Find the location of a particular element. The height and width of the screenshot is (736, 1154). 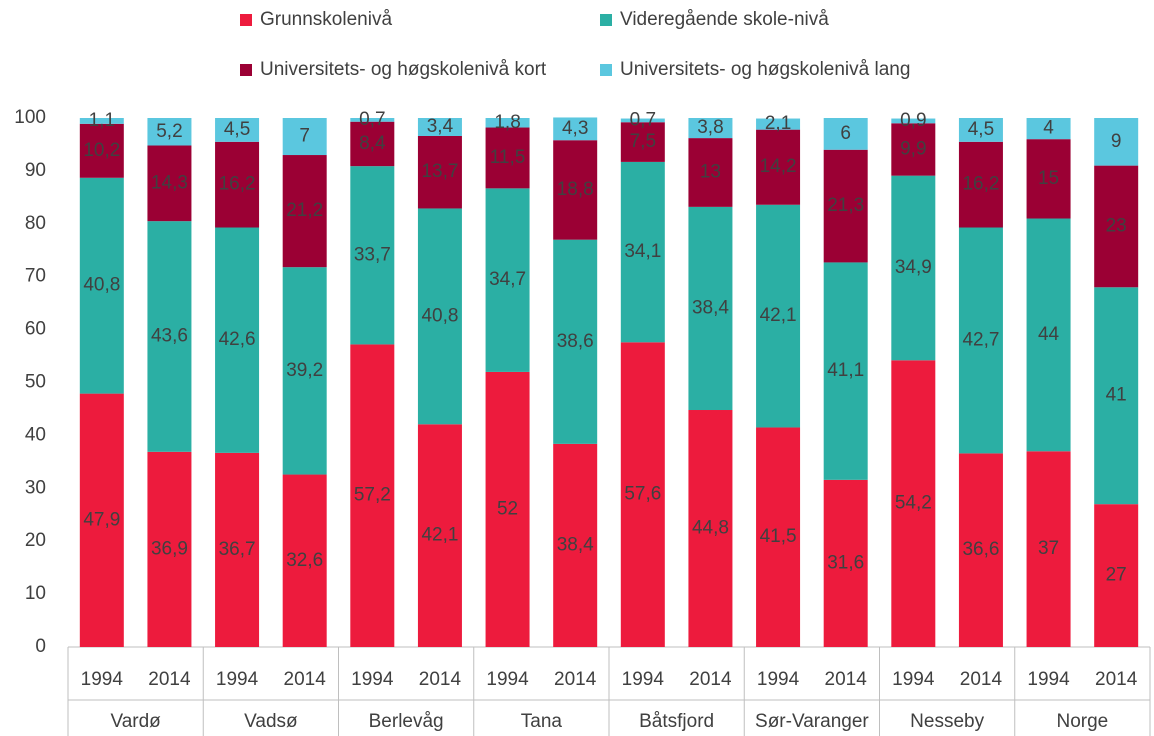

group-label: Sør-Varanger is located at coordinates (812, 721).